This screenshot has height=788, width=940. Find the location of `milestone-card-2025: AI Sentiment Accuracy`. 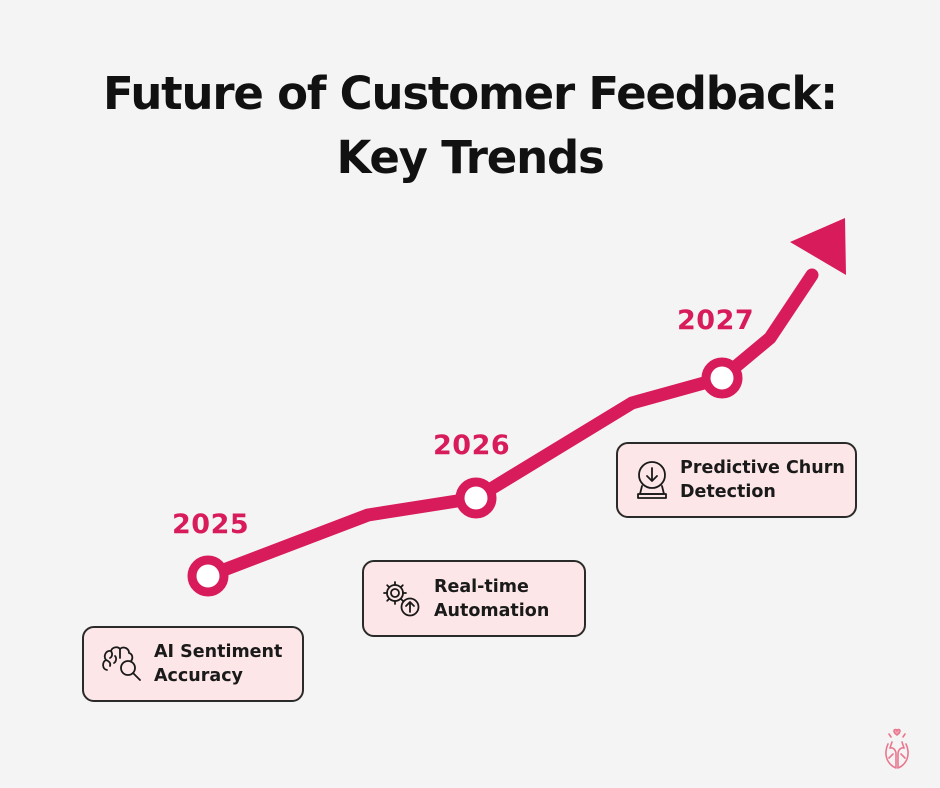

milestone-card-2025: AI Sentiment Accuracy is located at coordinates (193, 664).